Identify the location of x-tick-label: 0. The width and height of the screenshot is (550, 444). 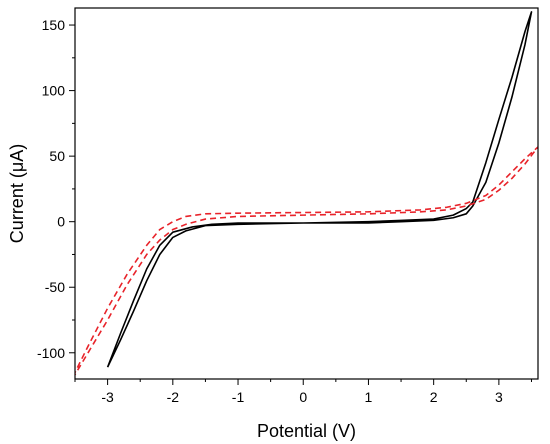
(303, 397).